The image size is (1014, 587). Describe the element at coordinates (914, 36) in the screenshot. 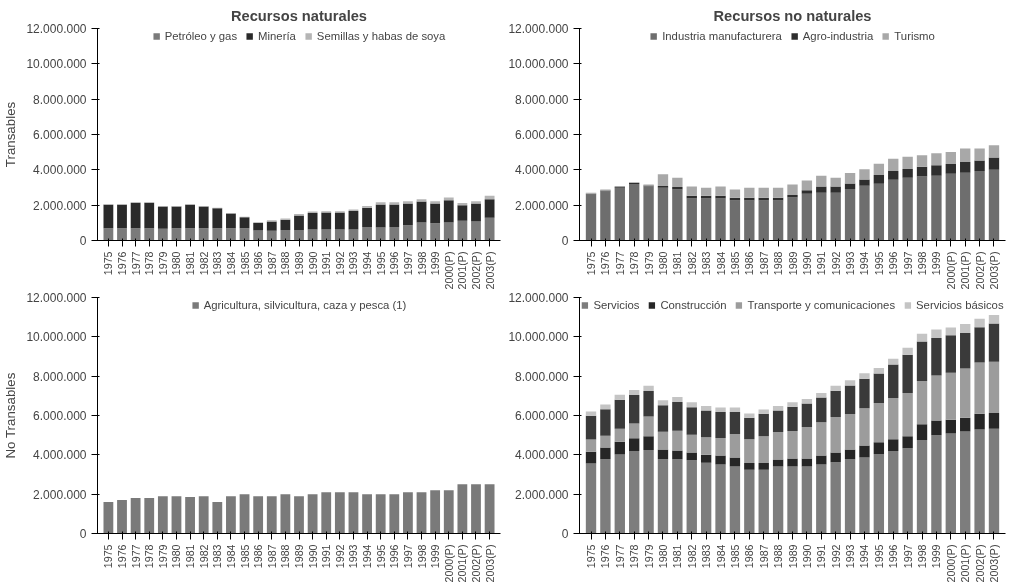

I see `legend-label: Turismo` at that location.